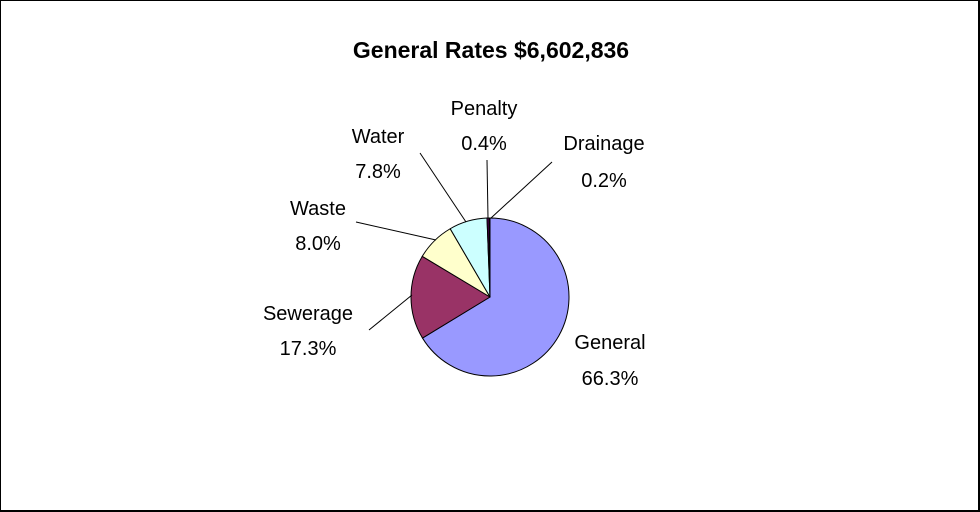 The height and width of the screenshot is (512, 980). What do you see at coordinates (443, 187) in the screenshot?
I see `leader-line-water` at bounding box center [443, 187].